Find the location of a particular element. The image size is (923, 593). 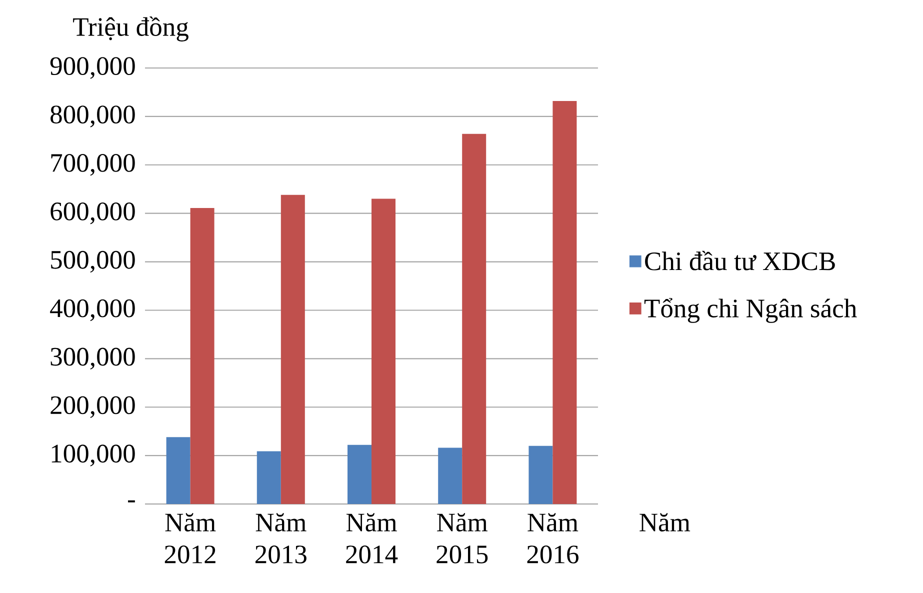

y-tick-label: 500,000 is located at coordinates (93, 261).